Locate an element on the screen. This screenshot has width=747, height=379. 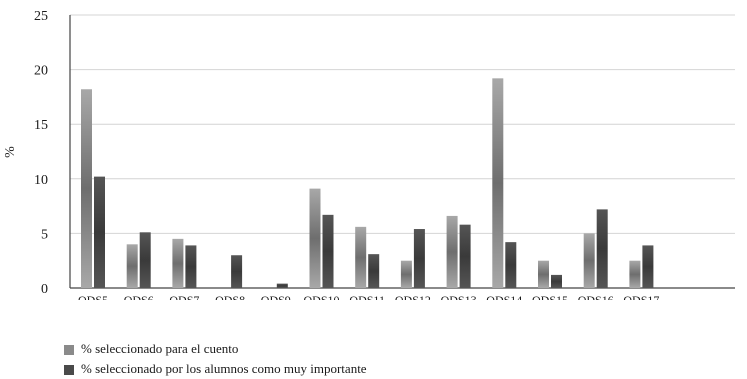
x-tick-label: ODS5 is located at coordinates (93, 296).